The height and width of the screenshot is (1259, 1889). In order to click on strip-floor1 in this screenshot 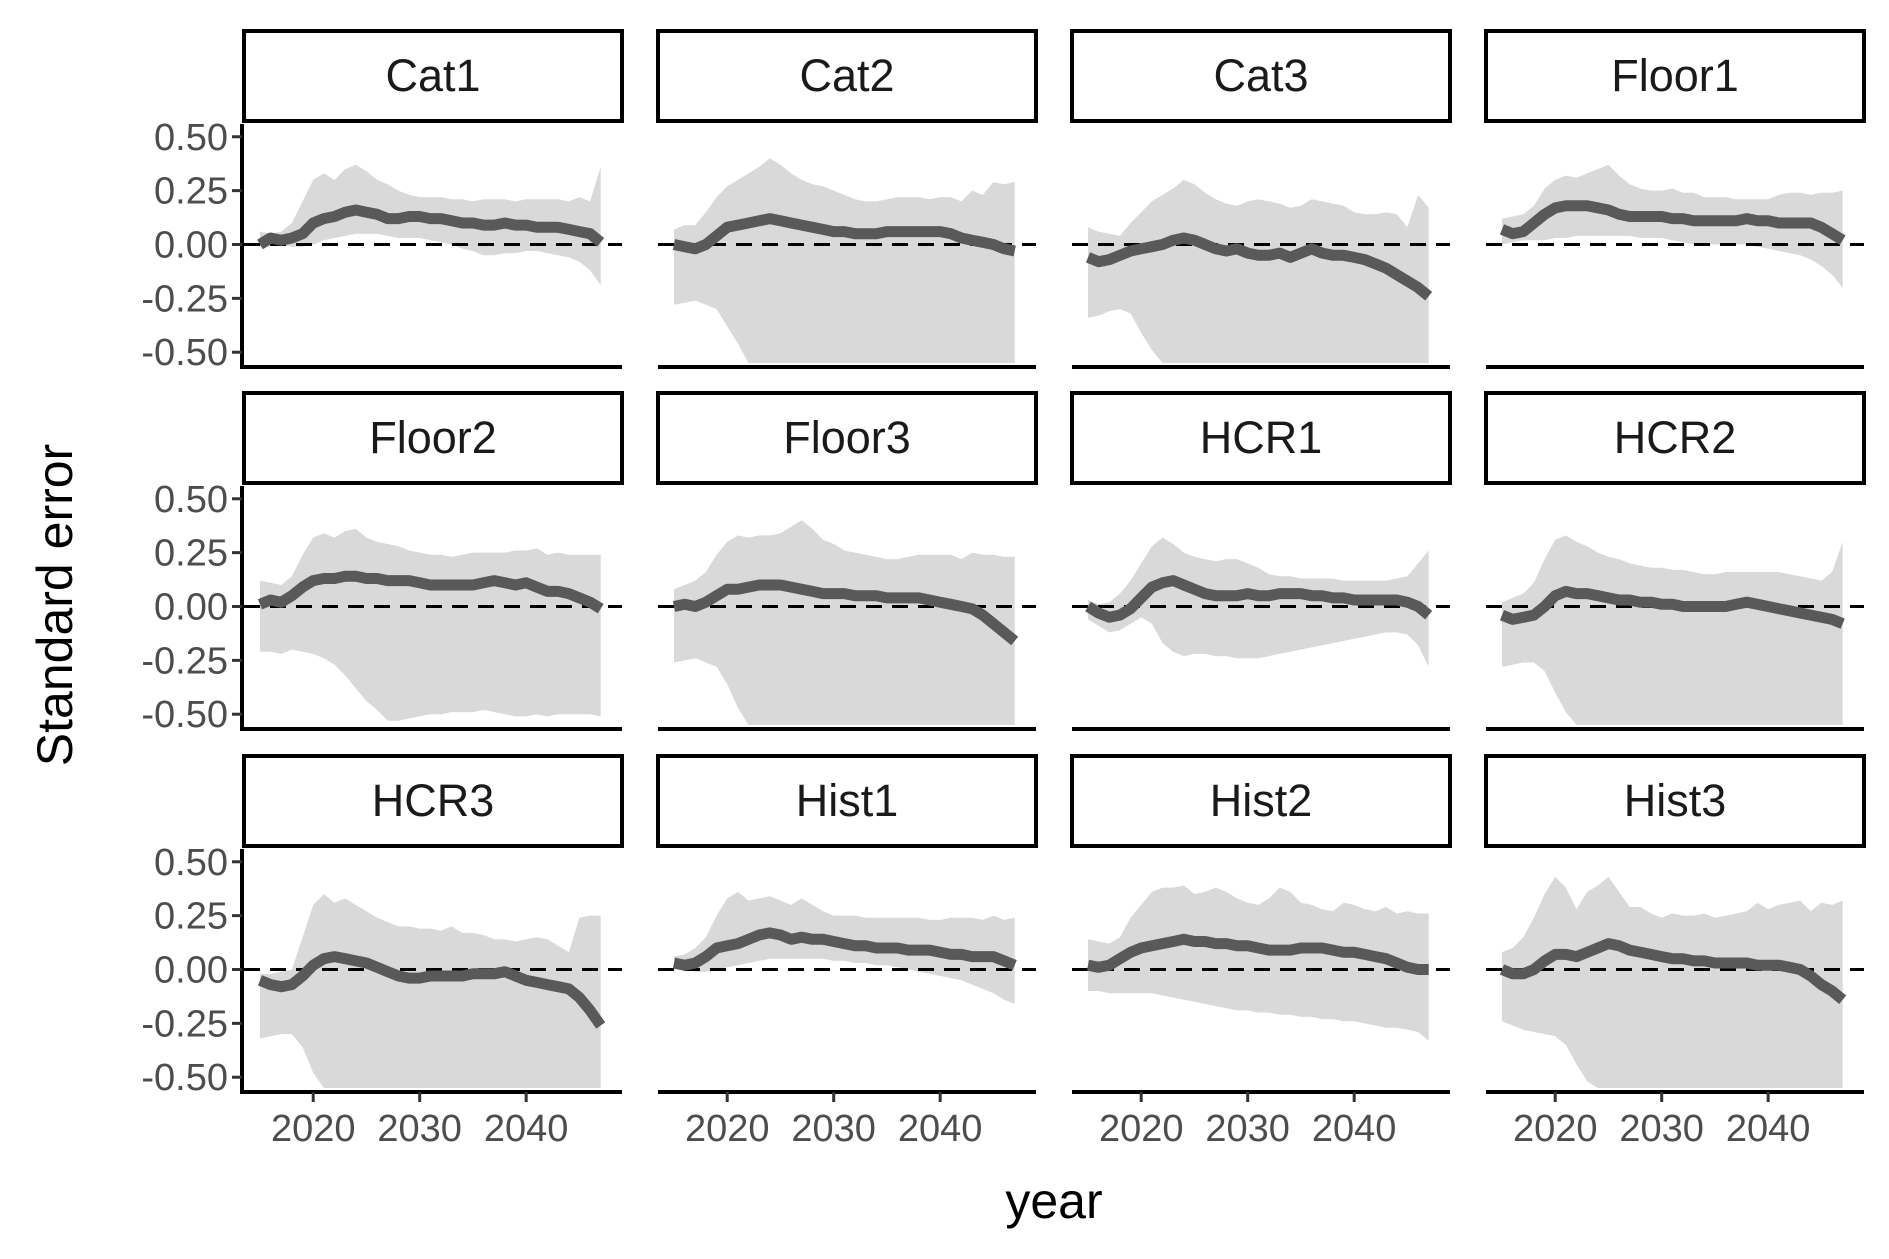, I will do `click(1675, 76)`.